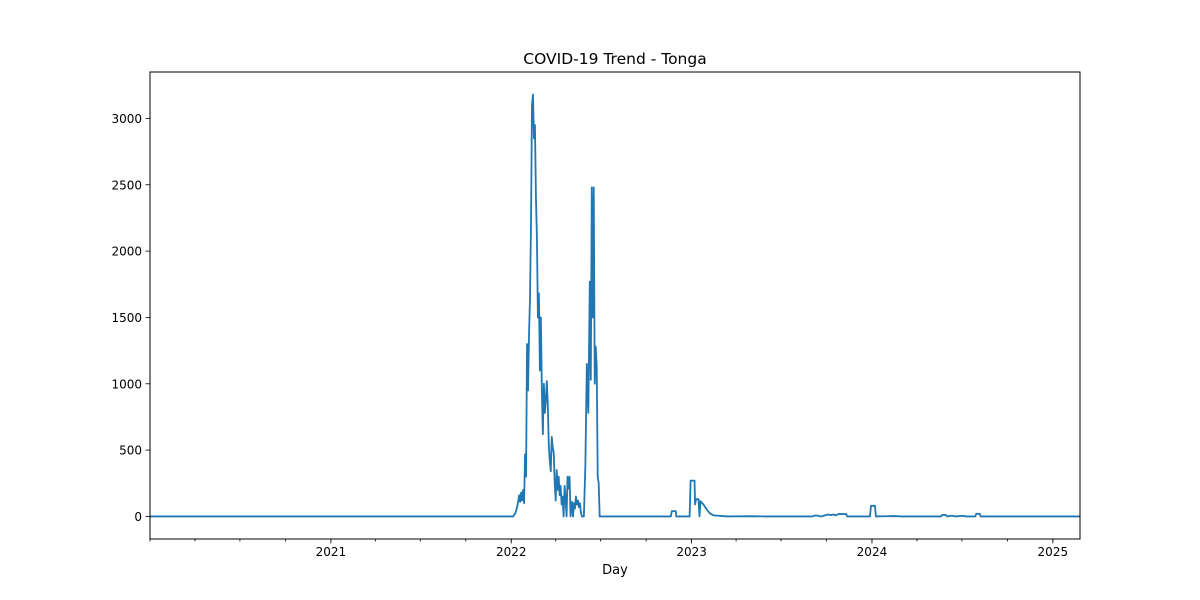 The width and height of the screenshot is (1200, 600). Describe the element at coordinates (1053, 552) in the screenshot. I see `x-tick-label: 2025` at that location.